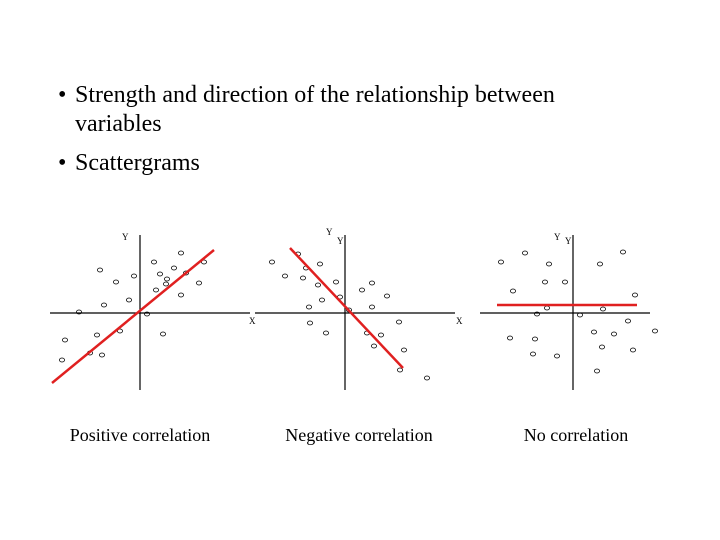  I want to click on bullet-item: • Scattergrams, so click(351, 163).